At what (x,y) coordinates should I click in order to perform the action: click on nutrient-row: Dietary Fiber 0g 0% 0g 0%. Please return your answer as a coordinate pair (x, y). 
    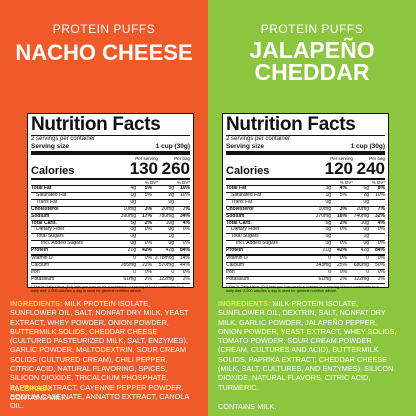
    Looking at the image, I should click on (110, 230).